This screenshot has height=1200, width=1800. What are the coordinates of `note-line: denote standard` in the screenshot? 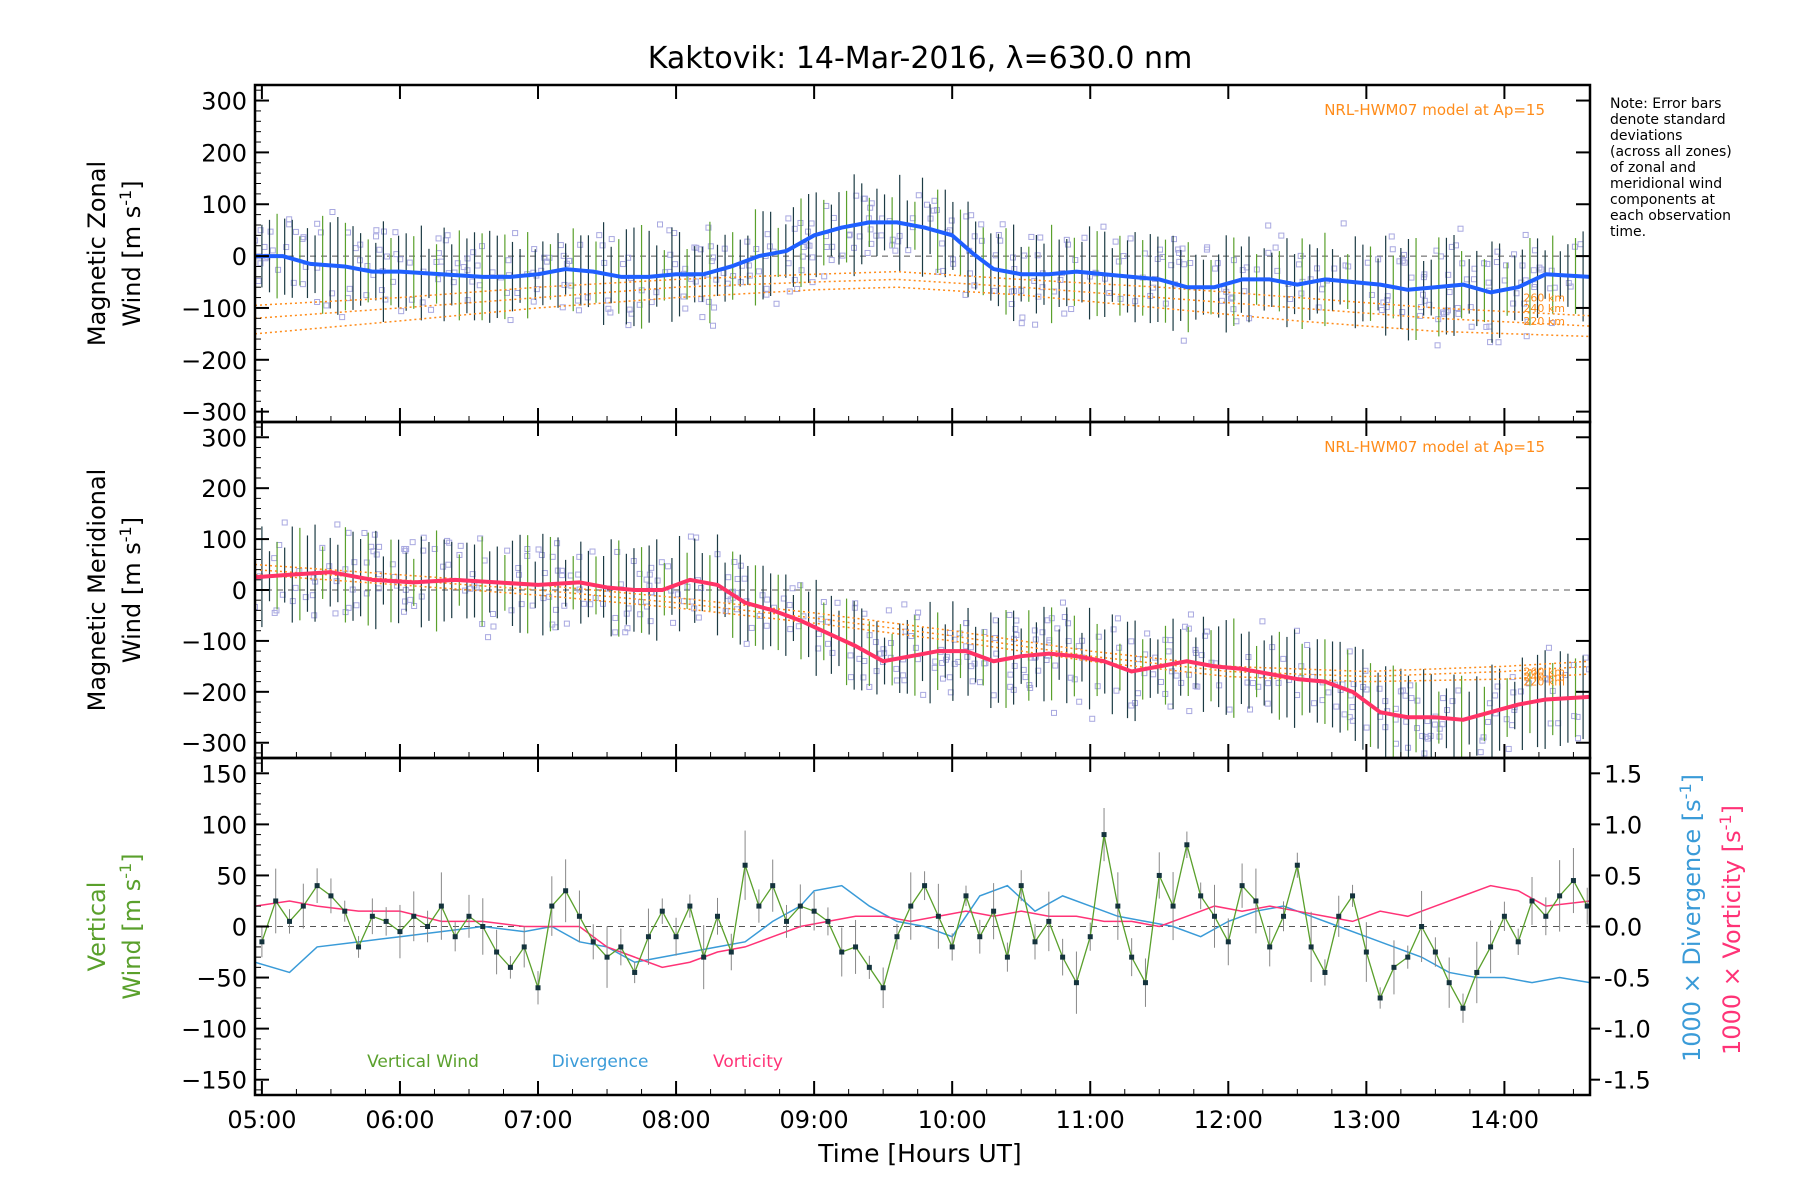 It's located at (1668, 120).